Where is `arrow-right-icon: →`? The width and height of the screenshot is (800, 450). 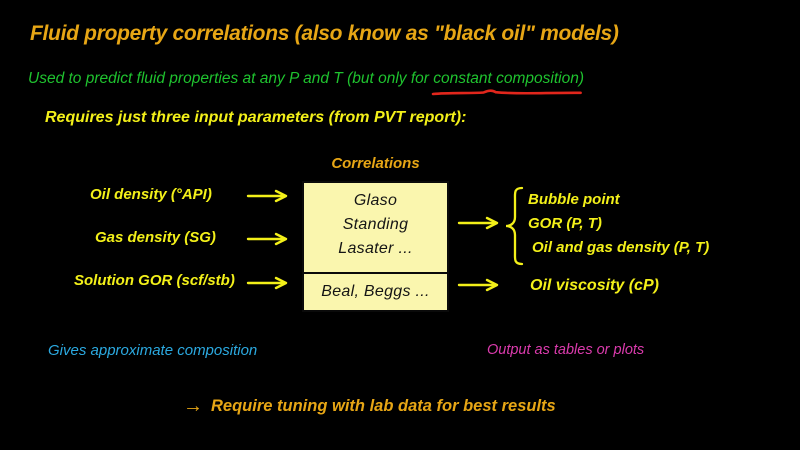
arrow-right-icon: → is located at coordinates (193, 406).